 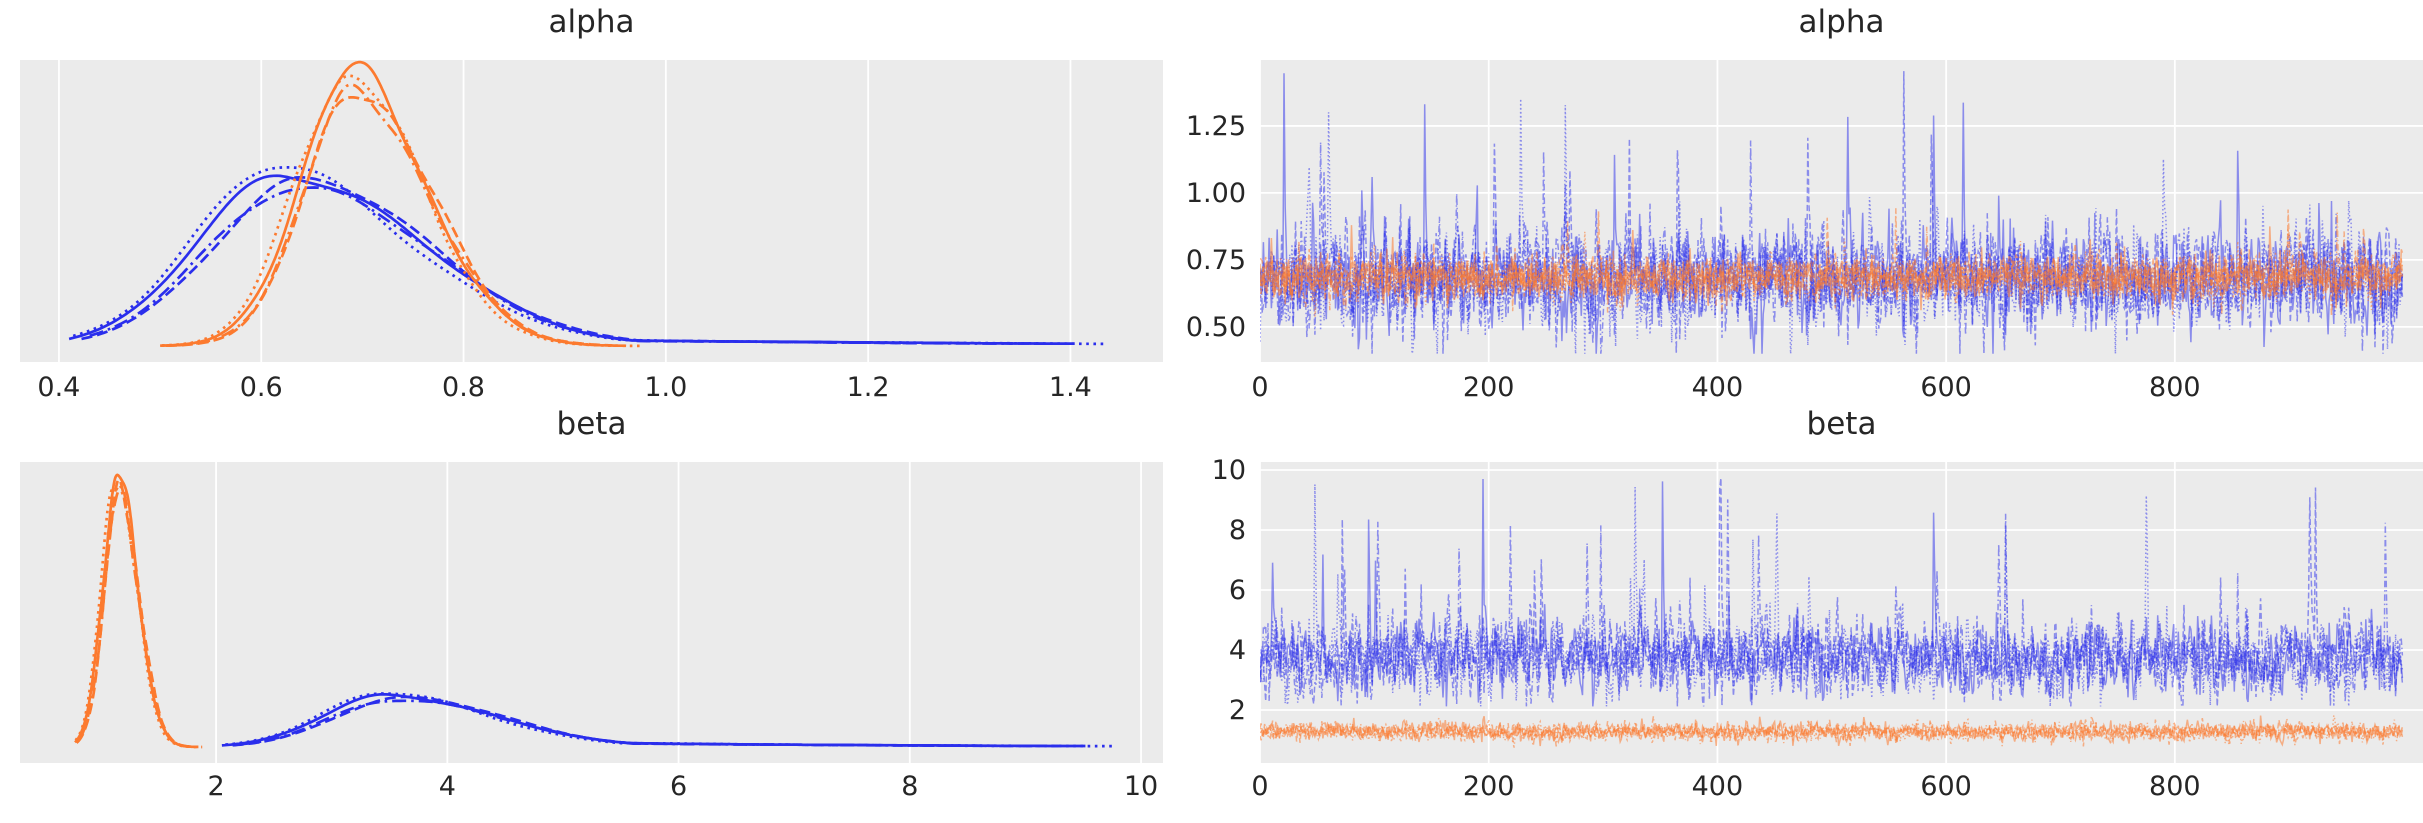 What do you see at coordinates (1216, 327) in the screenshot?
I see `y-tick-label: 0.50` at bounding box center [1216, 327].